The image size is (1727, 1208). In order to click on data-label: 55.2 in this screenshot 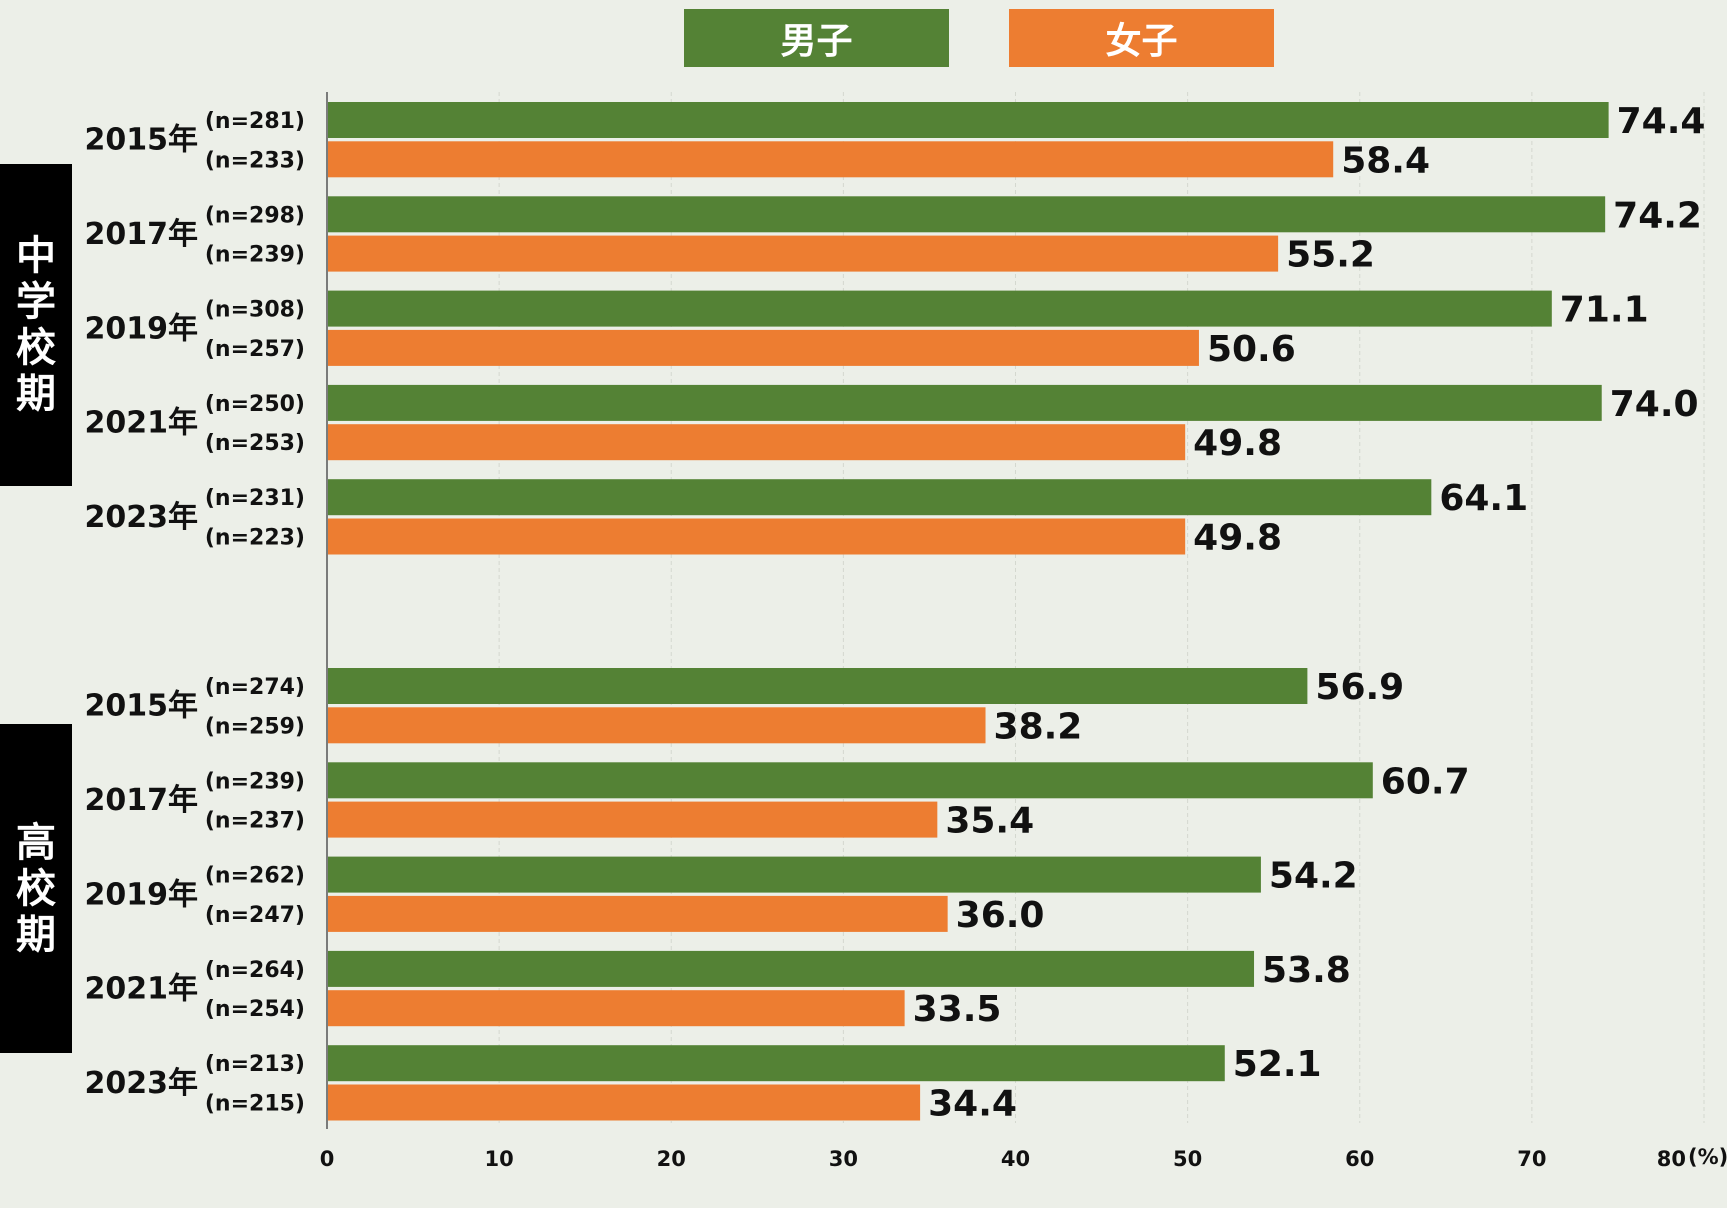, I will do `click(1330, 255)`.